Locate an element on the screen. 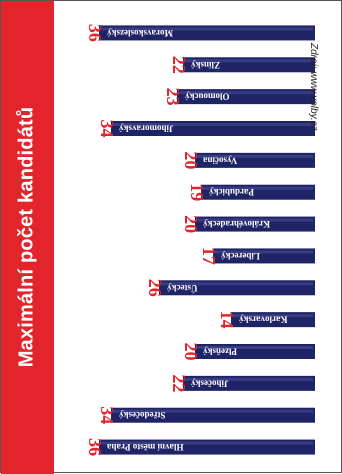 Image resolution: width=342 pixels, height=474 pixels. category-label: Olomoucký is located at coordinates (207, 97).